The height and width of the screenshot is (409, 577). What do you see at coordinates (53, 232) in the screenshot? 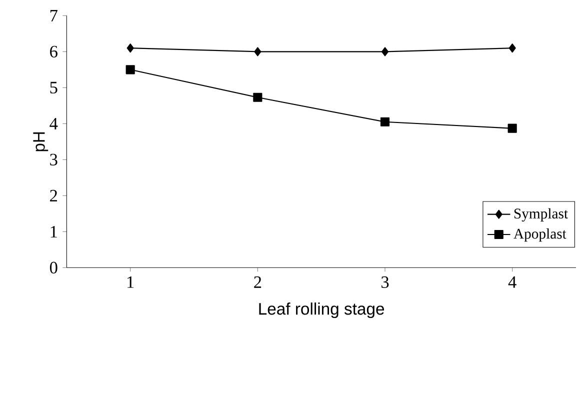
I see `y-tick-label: 1` at bounding box center [53, 232].